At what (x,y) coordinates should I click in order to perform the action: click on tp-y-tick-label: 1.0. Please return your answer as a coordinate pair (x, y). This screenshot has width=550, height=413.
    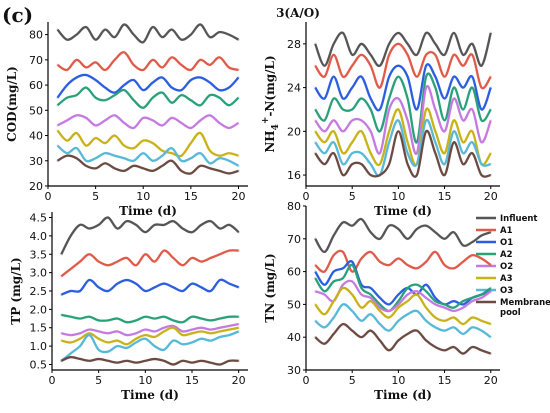
    Looking at the image, I should click on (39, 346).